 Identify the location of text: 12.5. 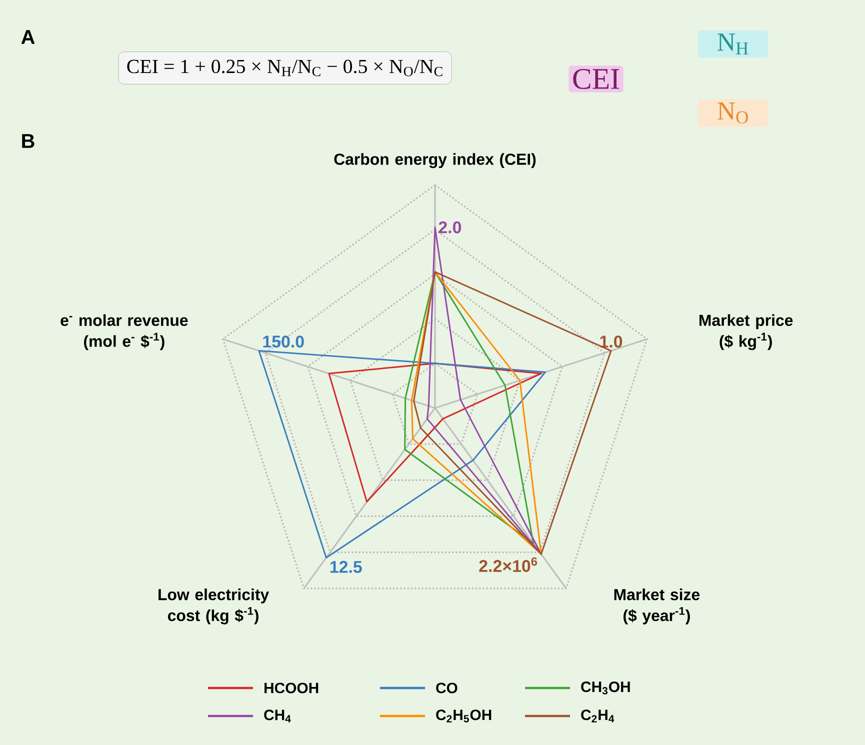
(346, 566).